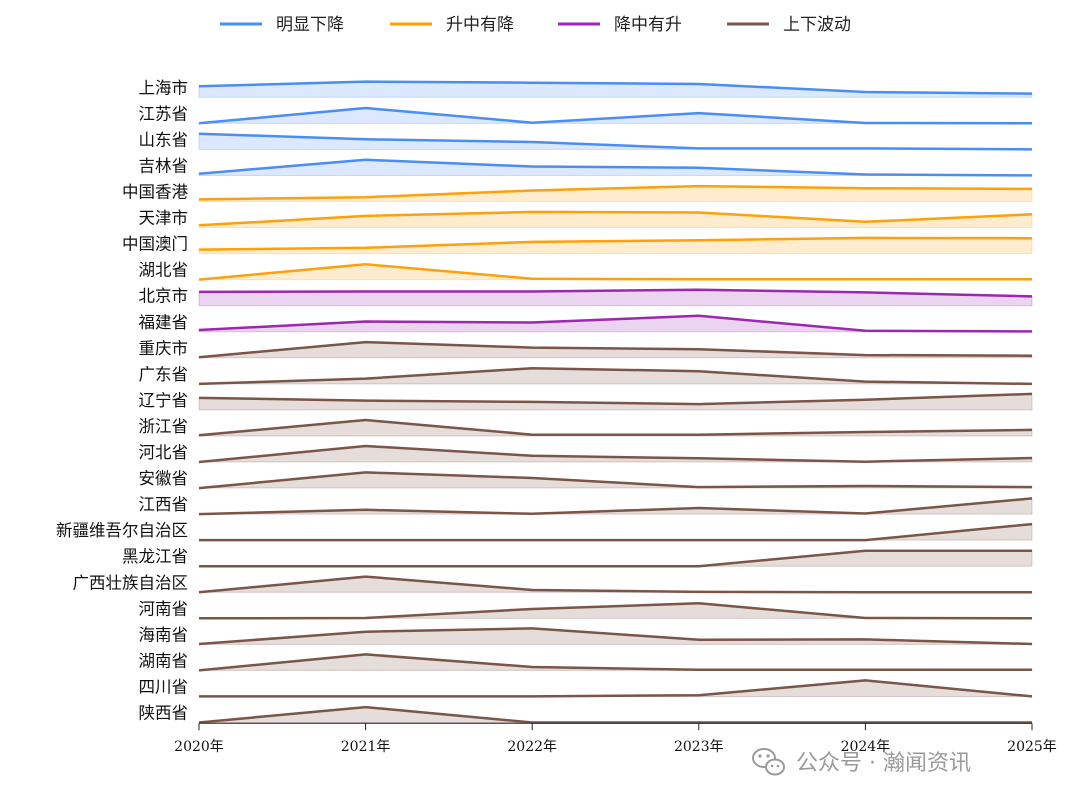 Image resolution: width=1080 pixels, height=809 pixels. Describe the element at coordinates (131, 582) in the screenshot. I see `row-label: 广西壮族自治区` at that location.